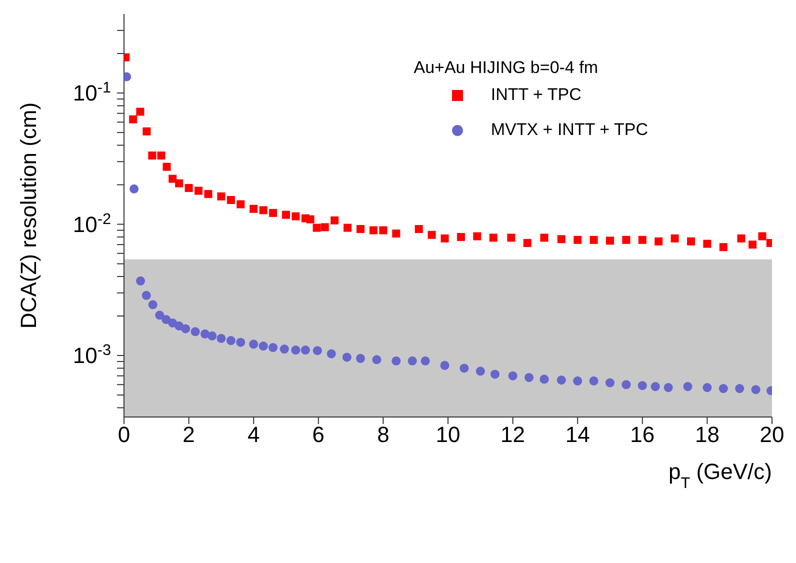 The width and height of the screenshot is (796, 563). Describe the element at coordinates (188, 434) in the screenshot. I see `x-tick-label: 2` at that location.